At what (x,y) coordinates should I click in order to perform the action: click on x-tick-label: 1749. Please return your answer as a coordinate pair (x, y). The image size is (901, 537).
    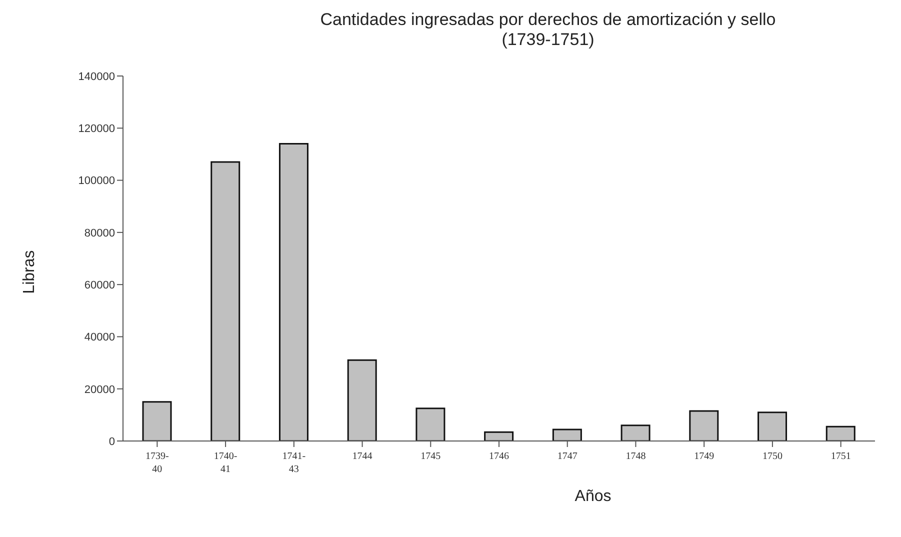
    Looking at the image, I should click on (704, 456).